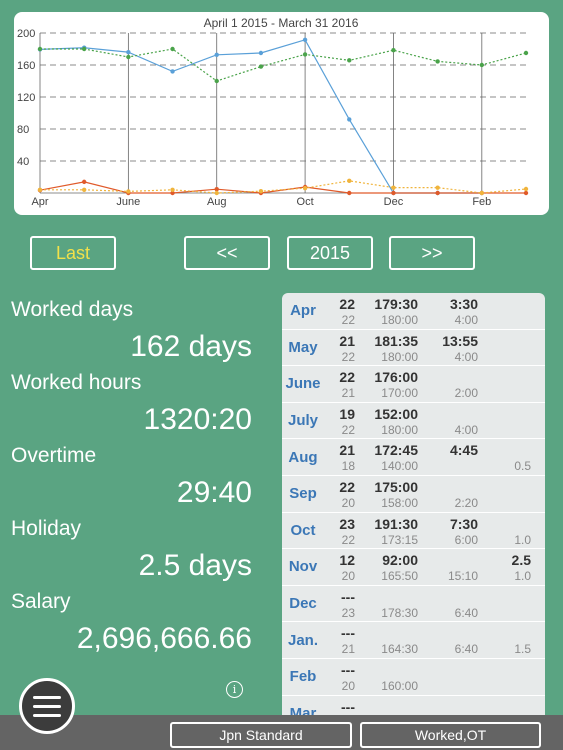  What do you see at coordinates (227, 253) in the screenshot?
I see `previous-year-button: <<` at bounding box center [227, 253].